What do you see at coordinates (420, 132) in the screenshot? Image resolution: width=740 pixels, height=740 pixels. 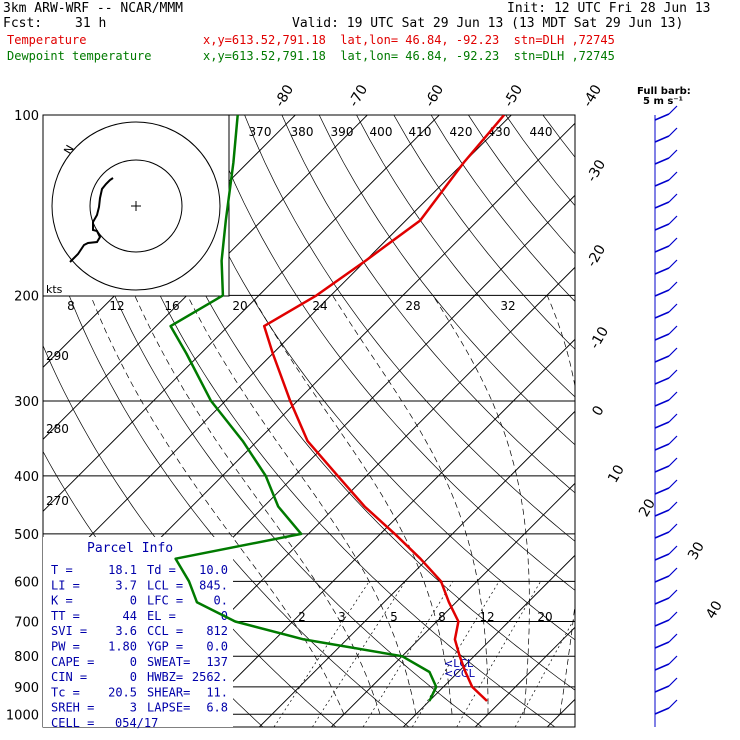 I see `theta-label: 410` at bounding box center [420, 132].